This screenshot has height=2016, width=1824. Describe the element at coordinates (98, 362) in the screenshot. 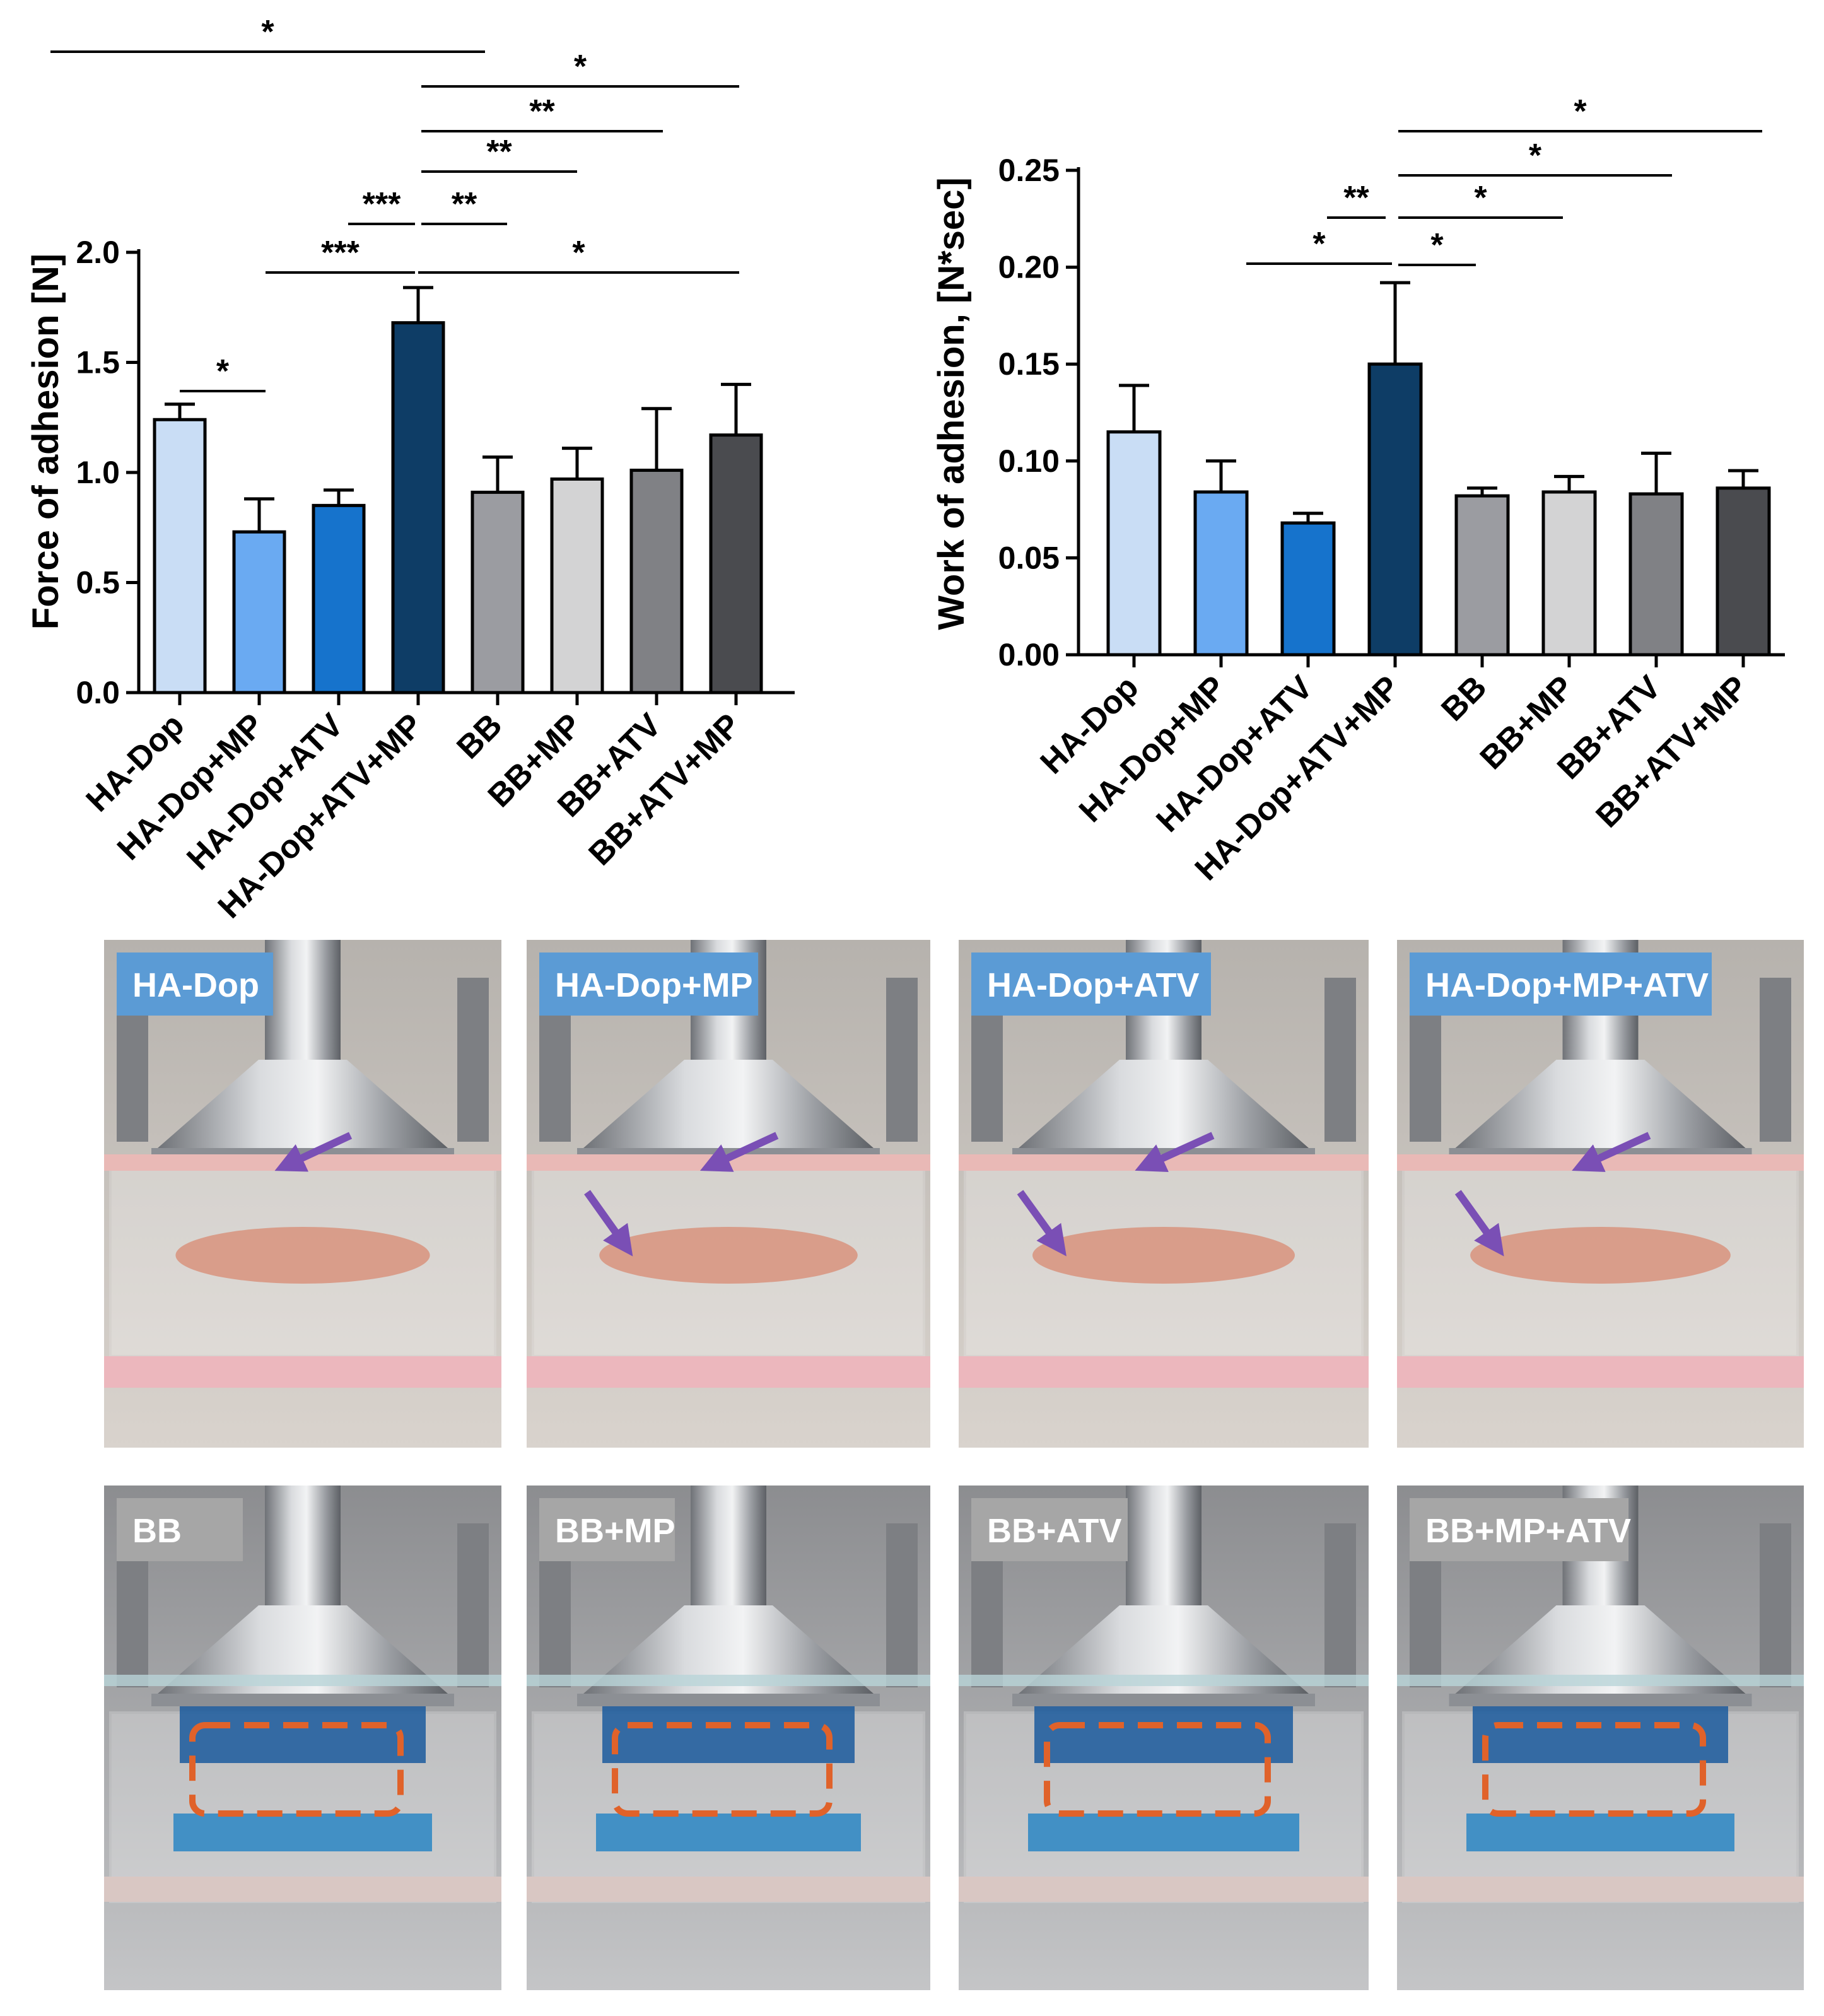

I see `c1-ytick-label: 1.5` at that location.